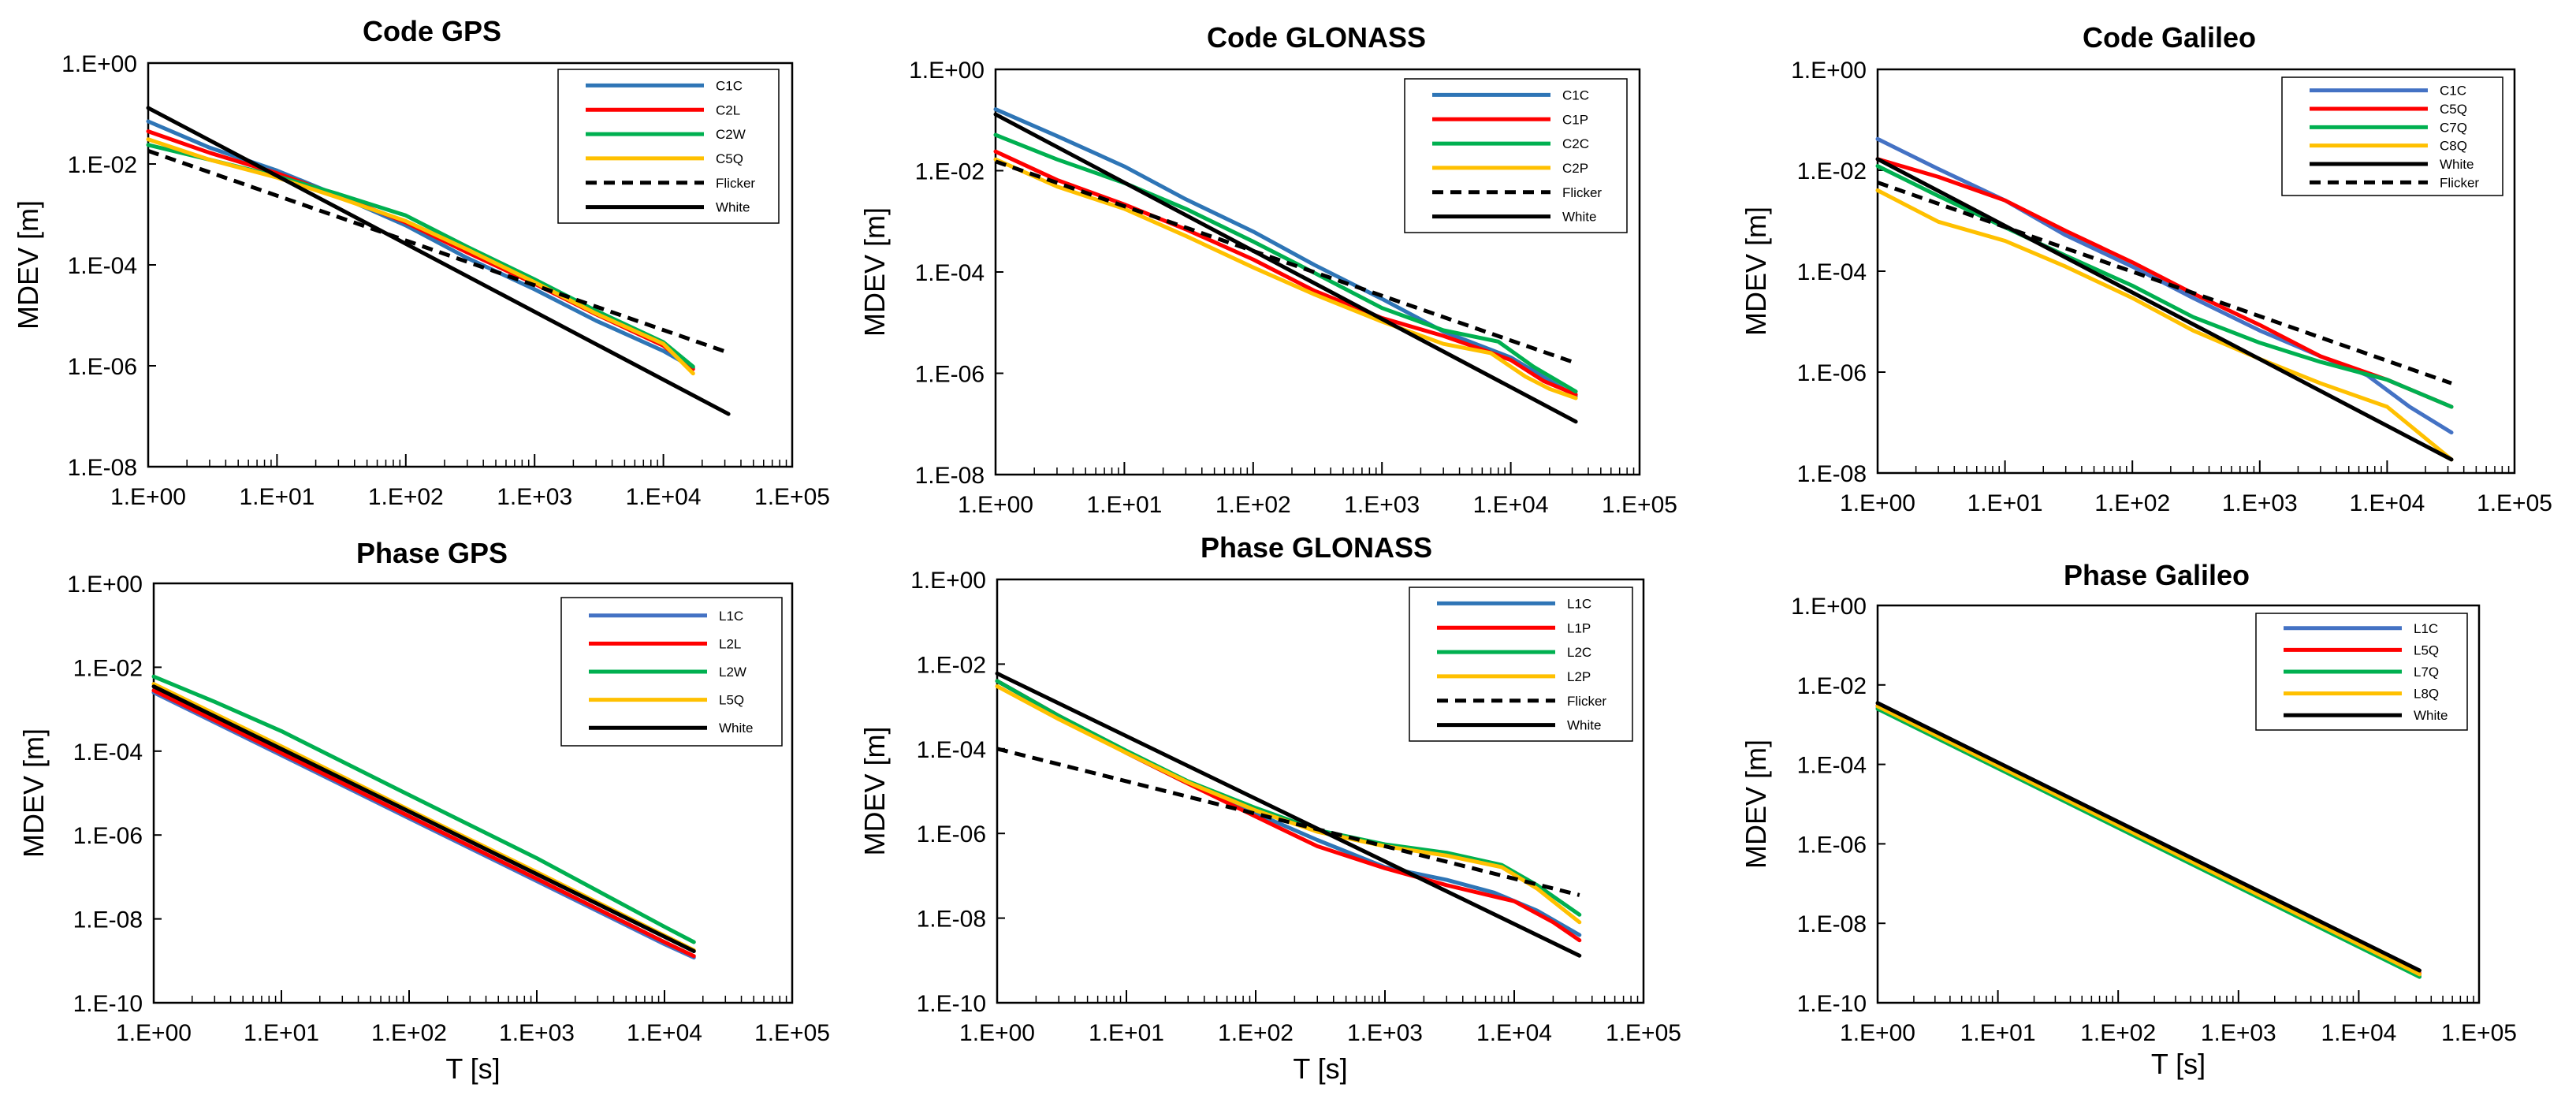  Describe the element at coordinates (668, 146) in the screenshot. I see `legend: C1C C2L C2W C5Q Flicker White` at that location.